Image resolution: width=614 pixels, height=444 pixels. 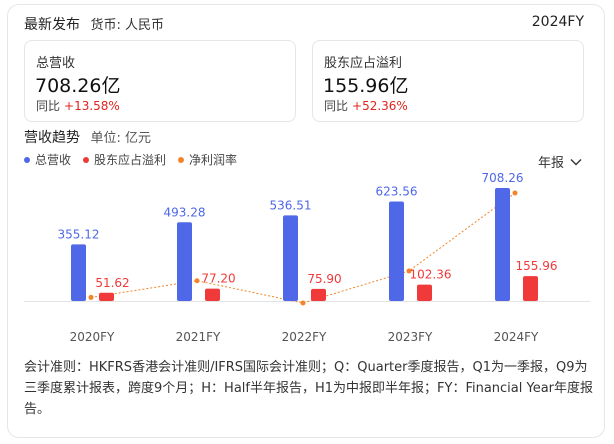 What do you see at coordinates (53, 160) in the screenshot?
I see `legend-label: 总营收` at bounding box center [53, 160].